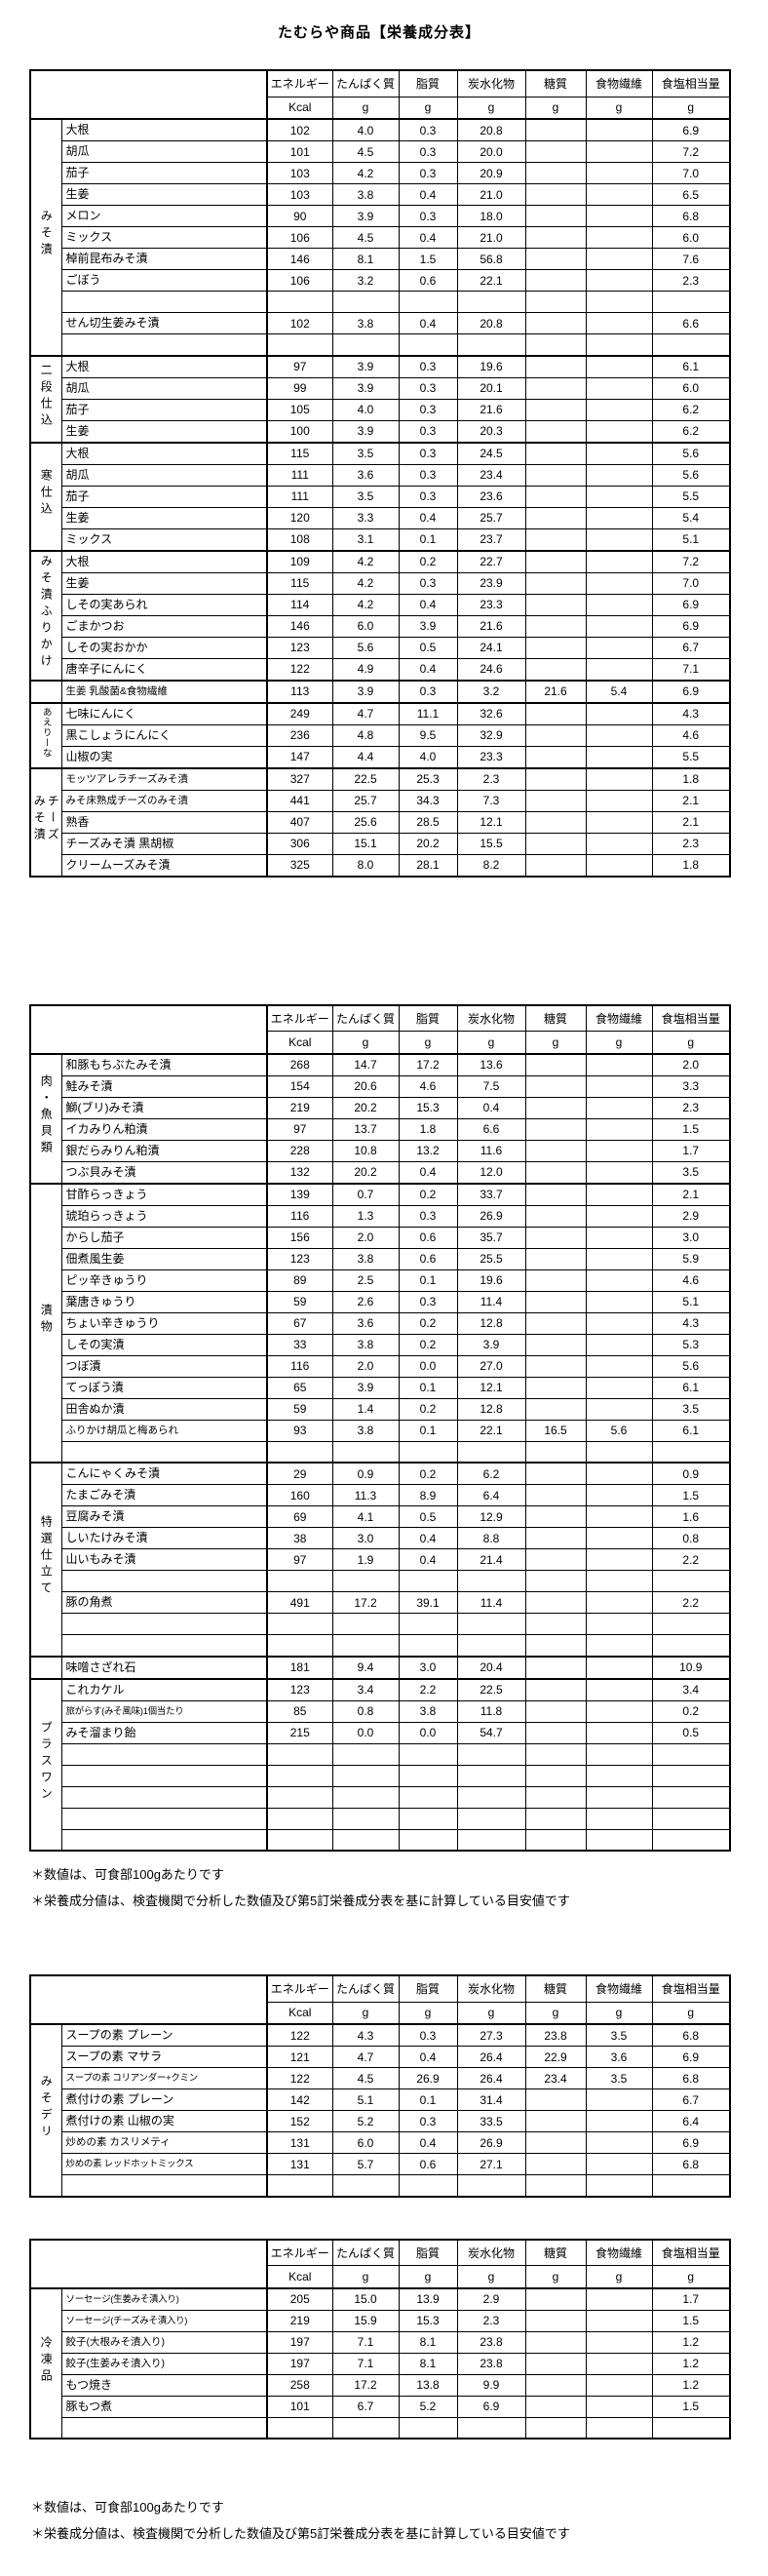  I want to click on value-cell: 103, so click(300, 194).